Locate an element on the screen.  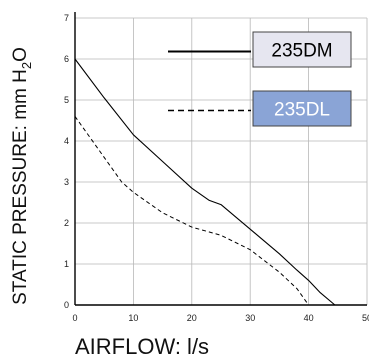
x-tick-label: 20 is located at coordinates (192, 318).